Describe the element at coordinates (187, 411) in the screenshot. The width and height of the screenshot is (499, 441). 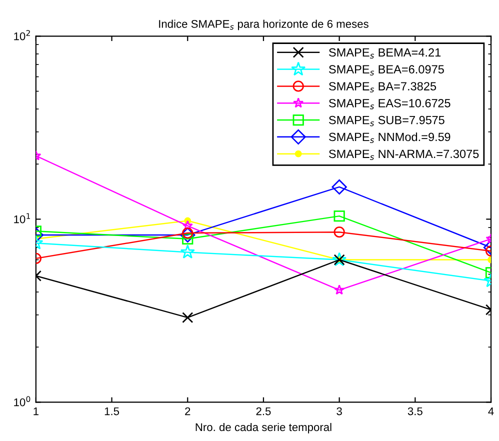
I see `x-tick-label: 2` at that location.